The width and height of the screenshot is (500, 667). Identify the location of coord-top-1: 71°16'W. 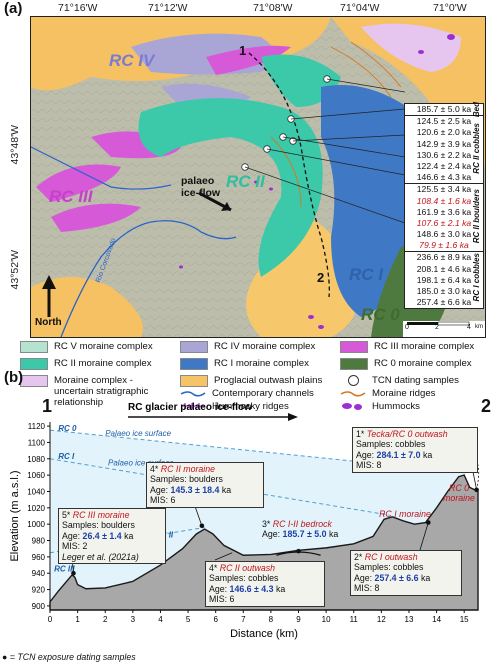
(78, 8).